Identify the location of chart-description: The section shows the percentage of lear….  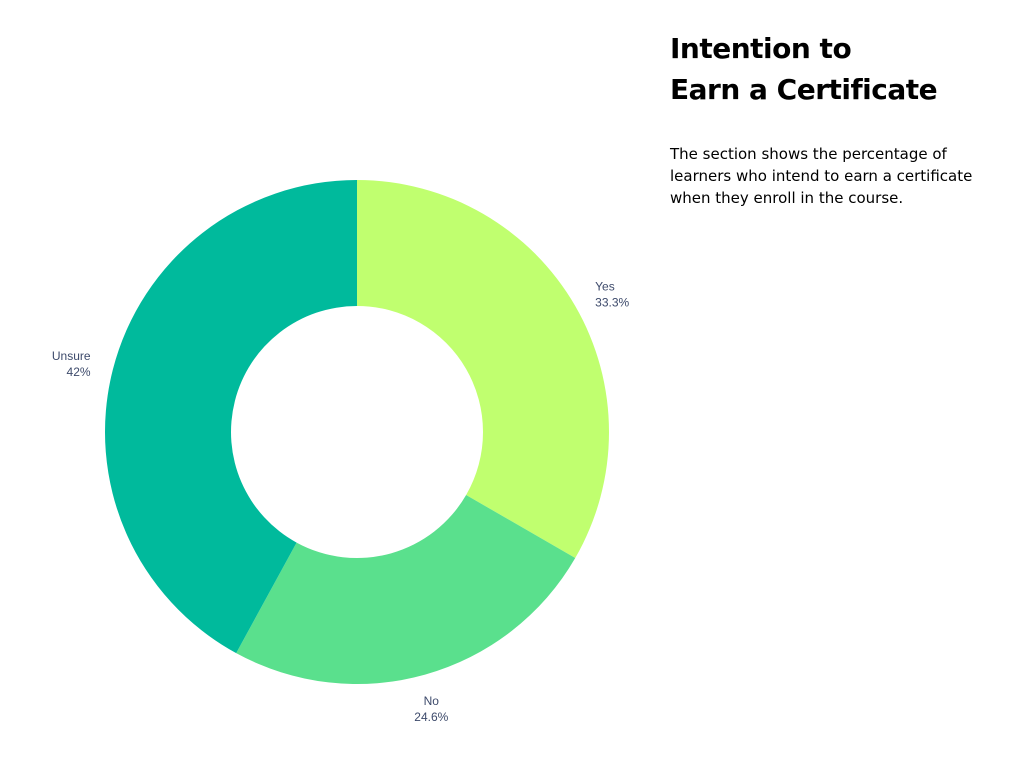
(821, 176).